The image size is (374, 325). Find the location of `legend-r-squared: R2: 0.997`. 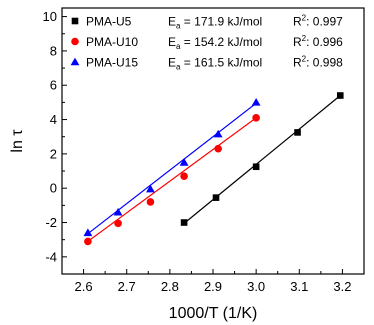

legend-r-squared: R2: 0.997 is located at coordinates (318, 21).